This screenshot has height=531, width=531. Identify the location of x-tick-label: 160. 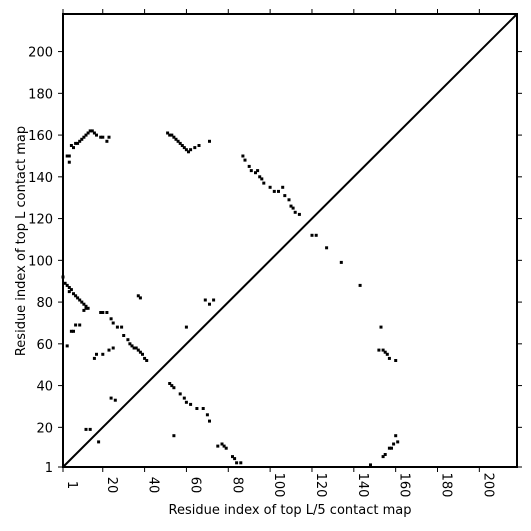
(404, 485).